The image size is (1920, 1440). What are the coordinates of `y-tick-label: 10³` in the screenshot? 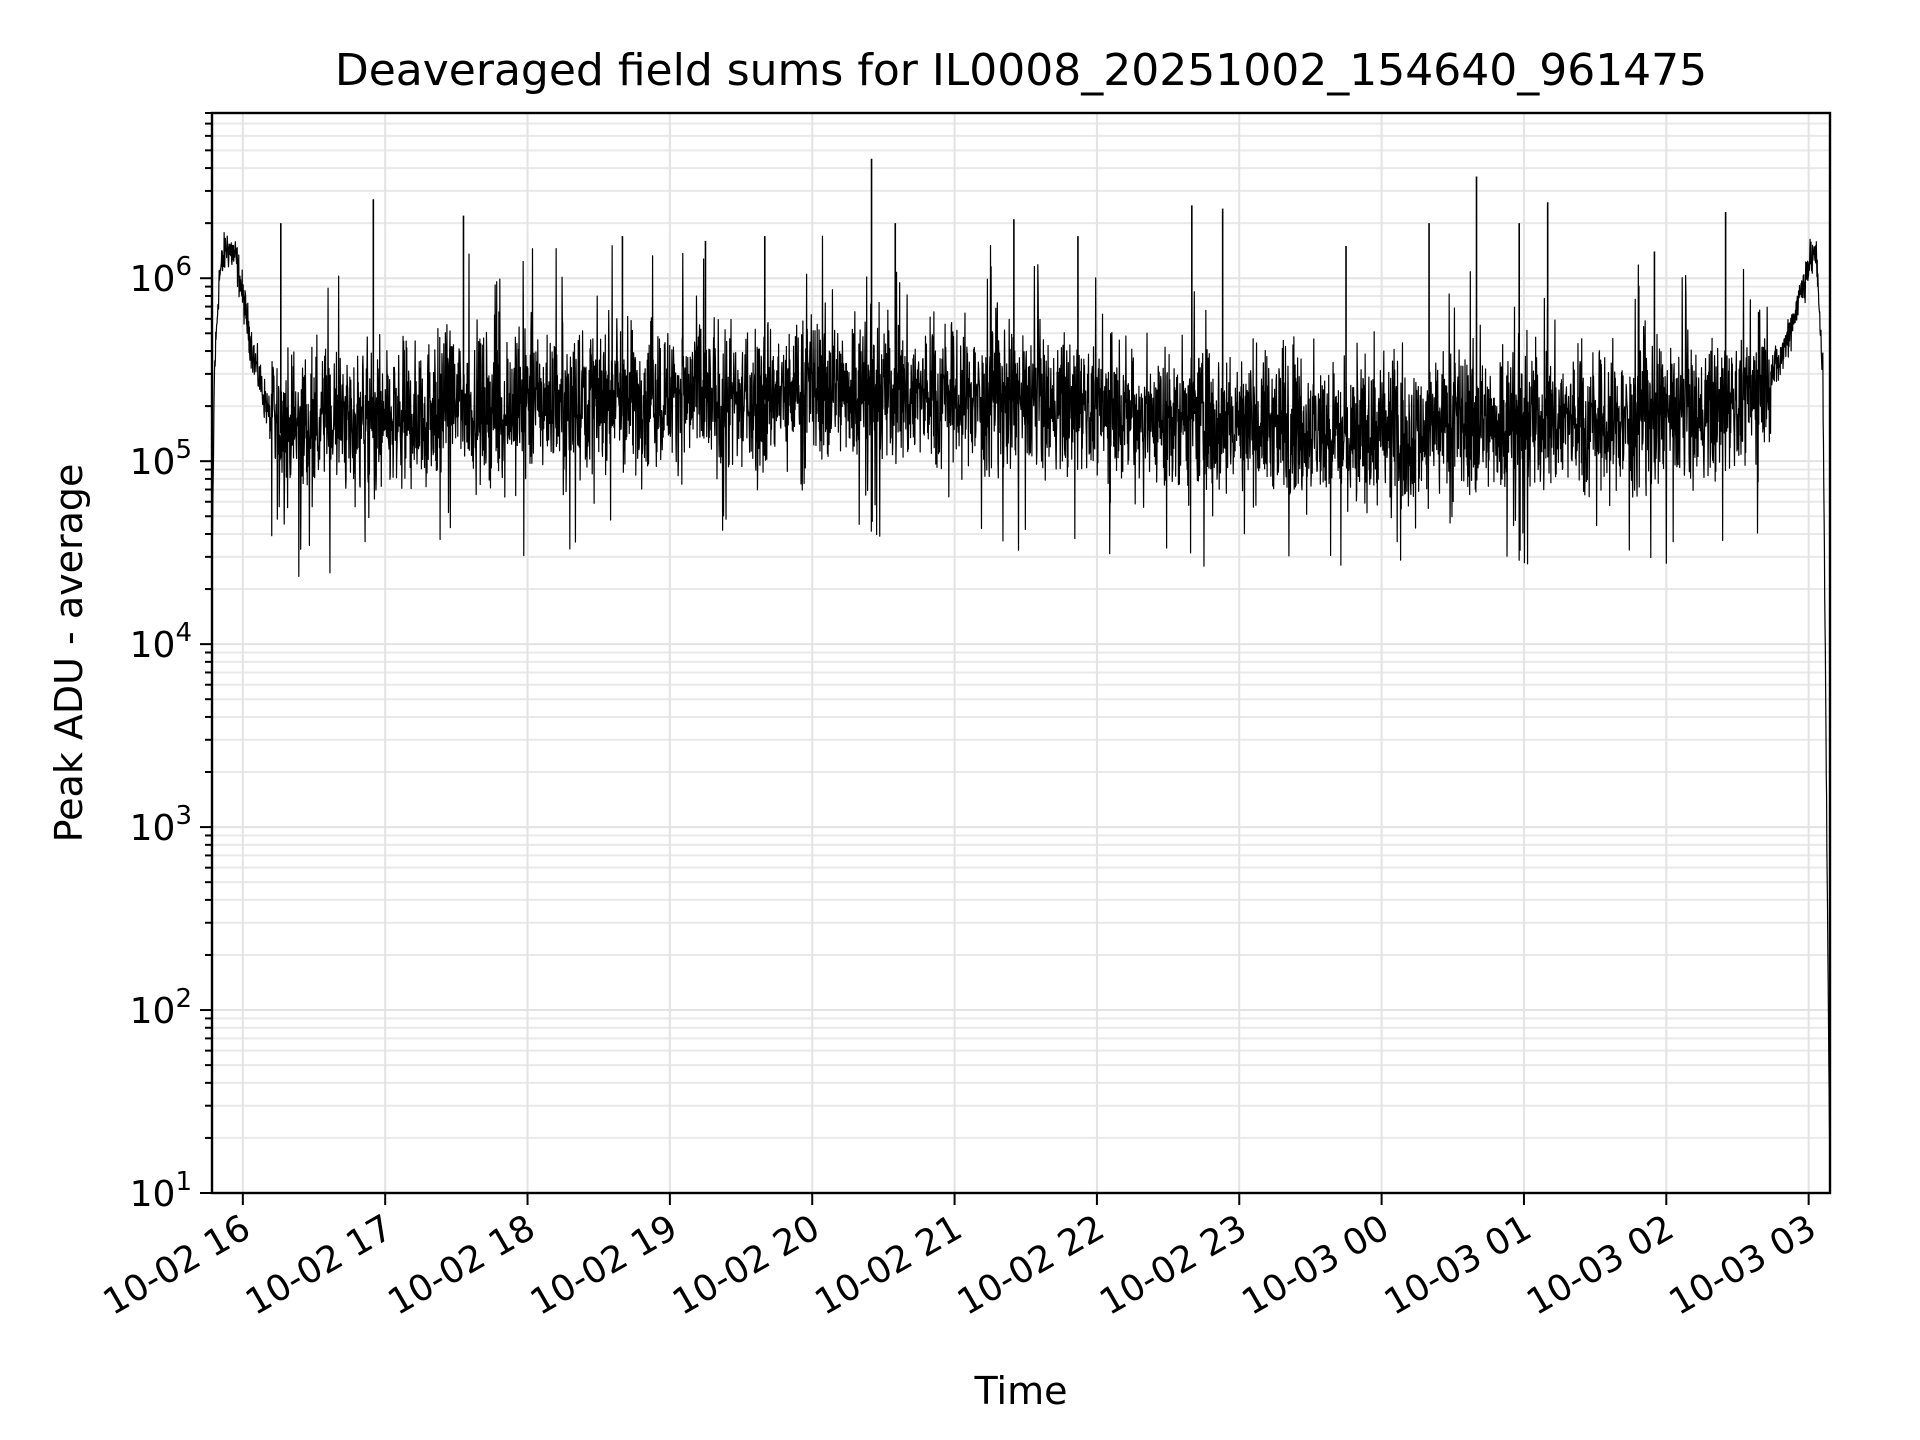 It's located at (161, 825).